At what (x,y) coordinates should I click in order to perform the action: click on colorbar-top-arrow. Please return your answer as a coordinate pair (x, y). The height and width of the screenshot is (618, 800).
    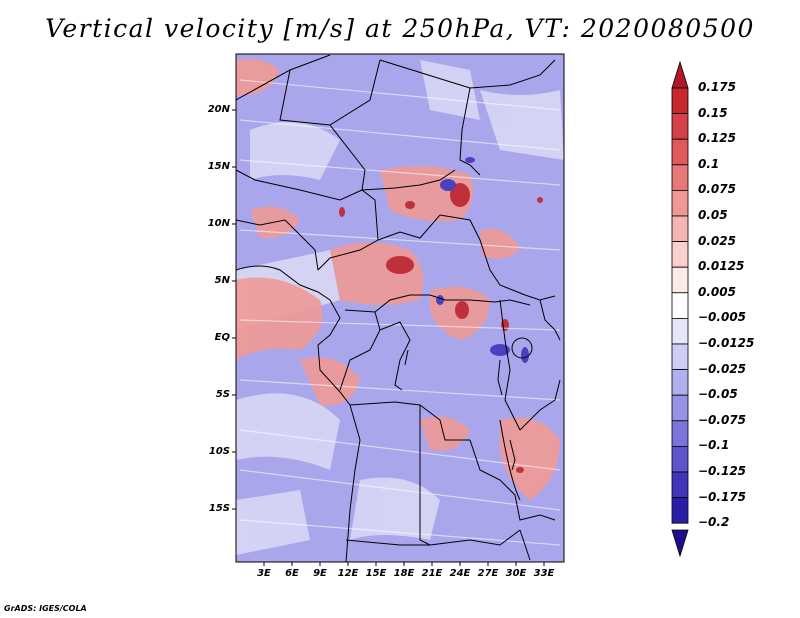
    Looking at the image, I should click on (680, 74).